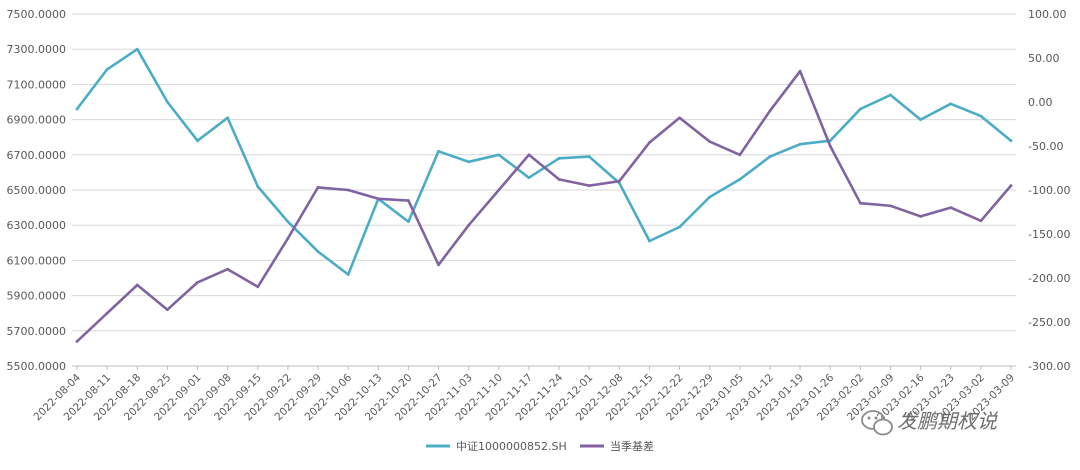 This screenshot has height=470, width=1080. I want to click on right-tick-label: -100.00, so click(1049, 190).